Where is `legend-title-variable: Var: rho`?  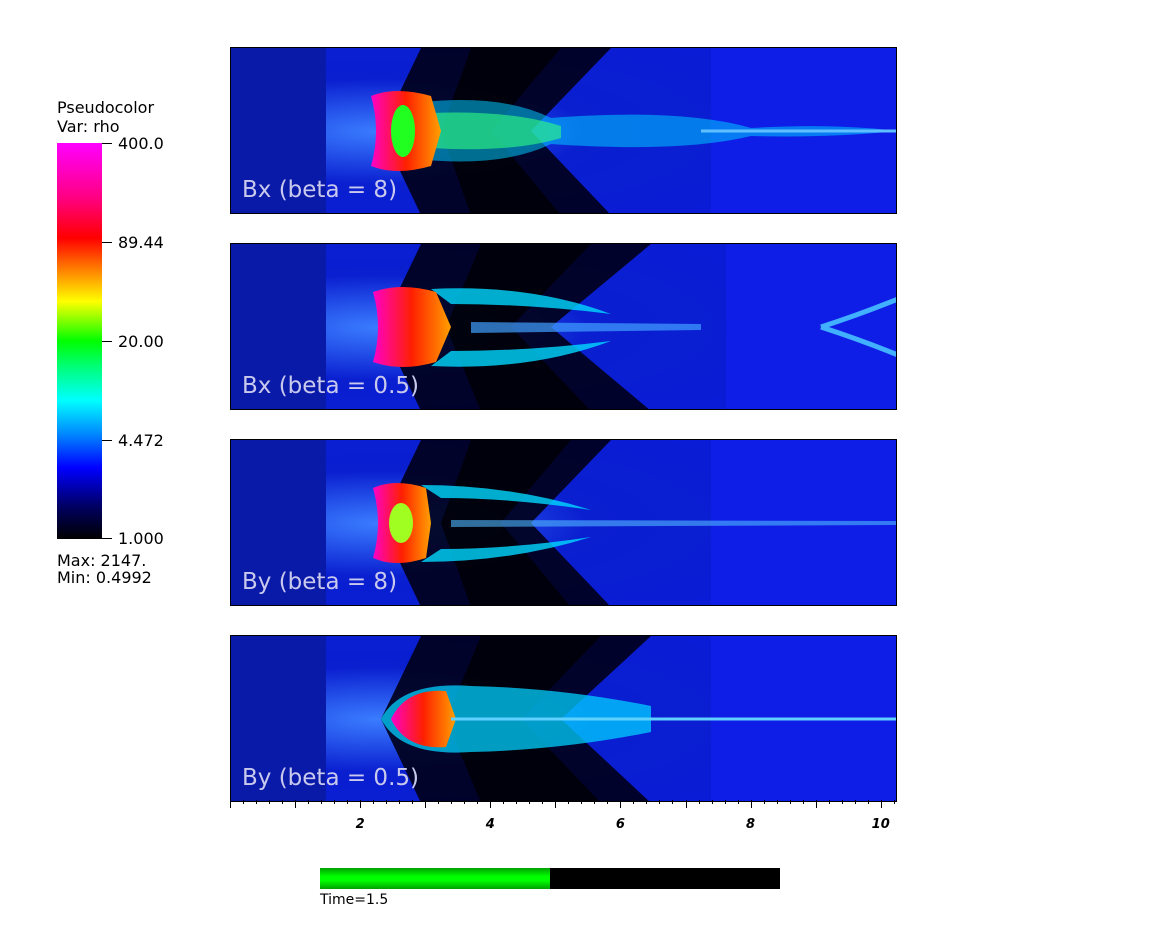 legend-title-variable: Var: rho is located at coordinates (88, 126).